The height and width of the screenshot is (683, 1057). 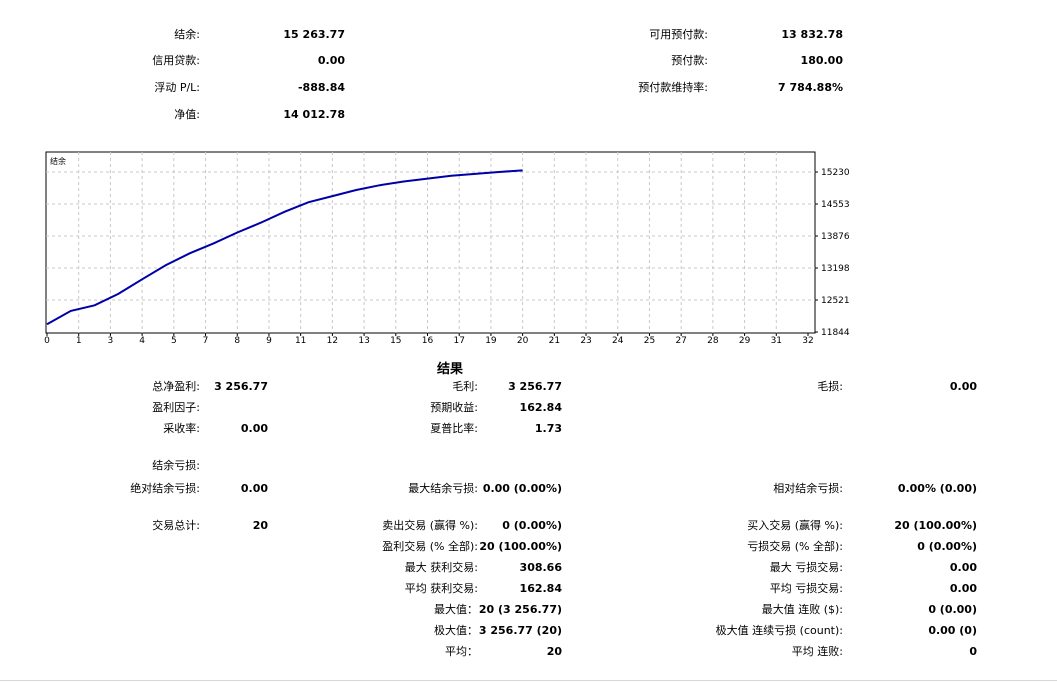 What do you see at coordinates (430, 546) in the screenshot?
I see `result-label: 盈利交易 (% 全部):` at bounding box center [430, 546].